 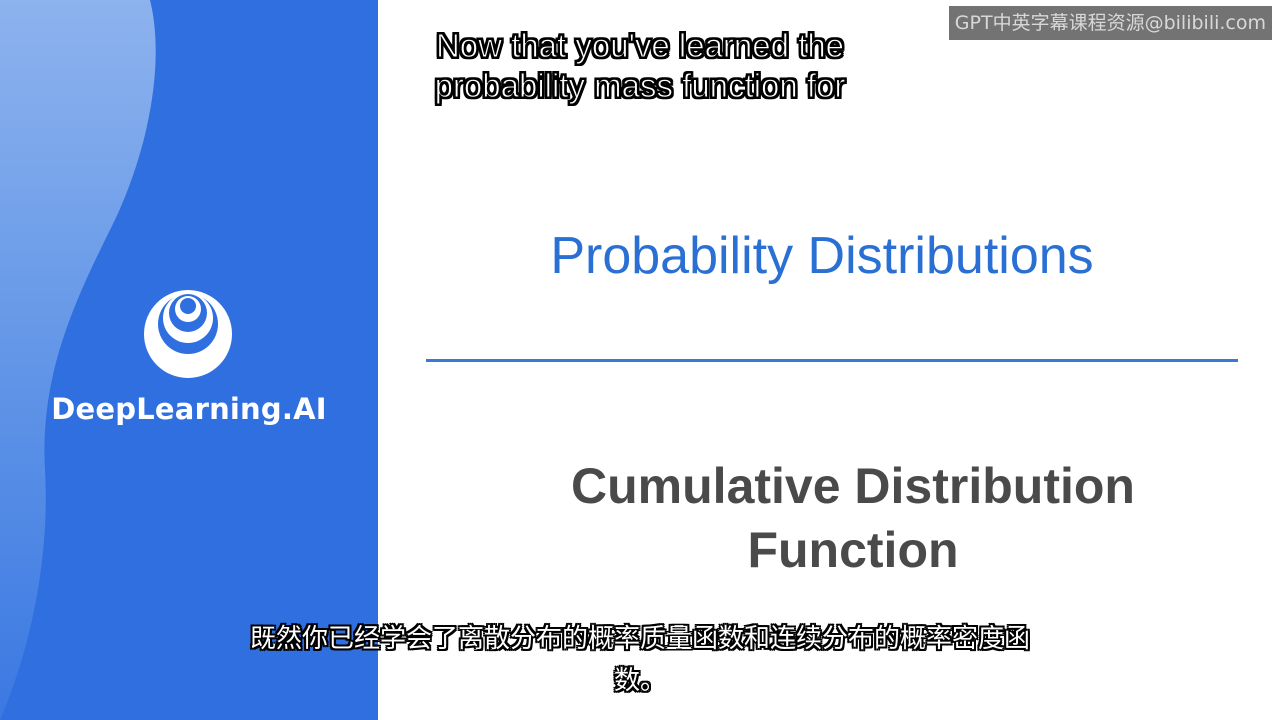 What do you see at coordinates (853, 486) in the screenshot?
I see `slide-subtitle-line: Cumulative Distribution` at bounding box center [853, 486].